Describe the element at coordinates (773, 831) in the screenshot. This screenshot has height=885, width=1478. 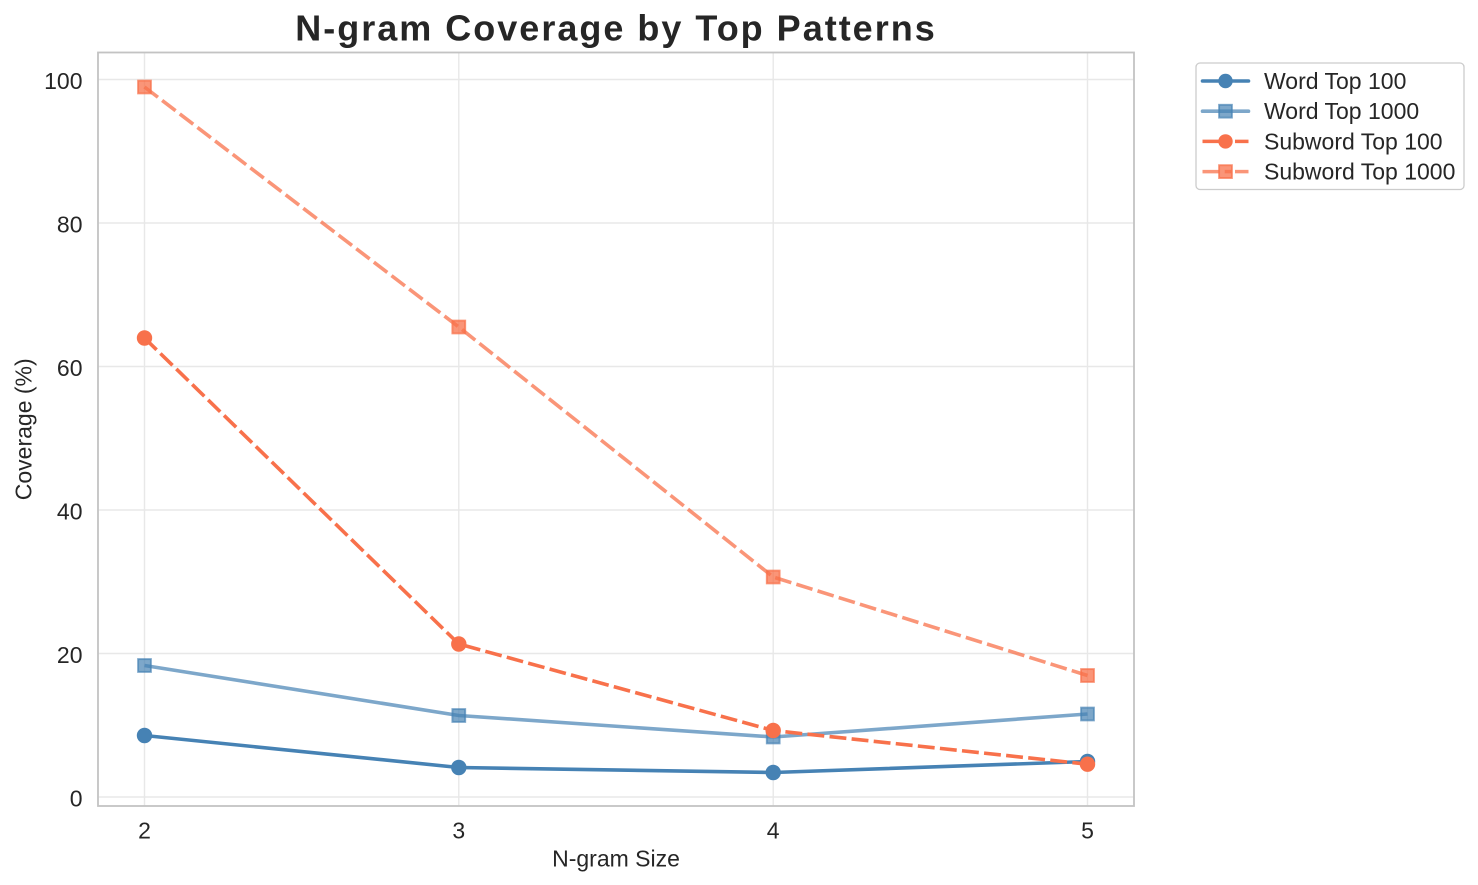
I see `svg-text: 4` at that location.